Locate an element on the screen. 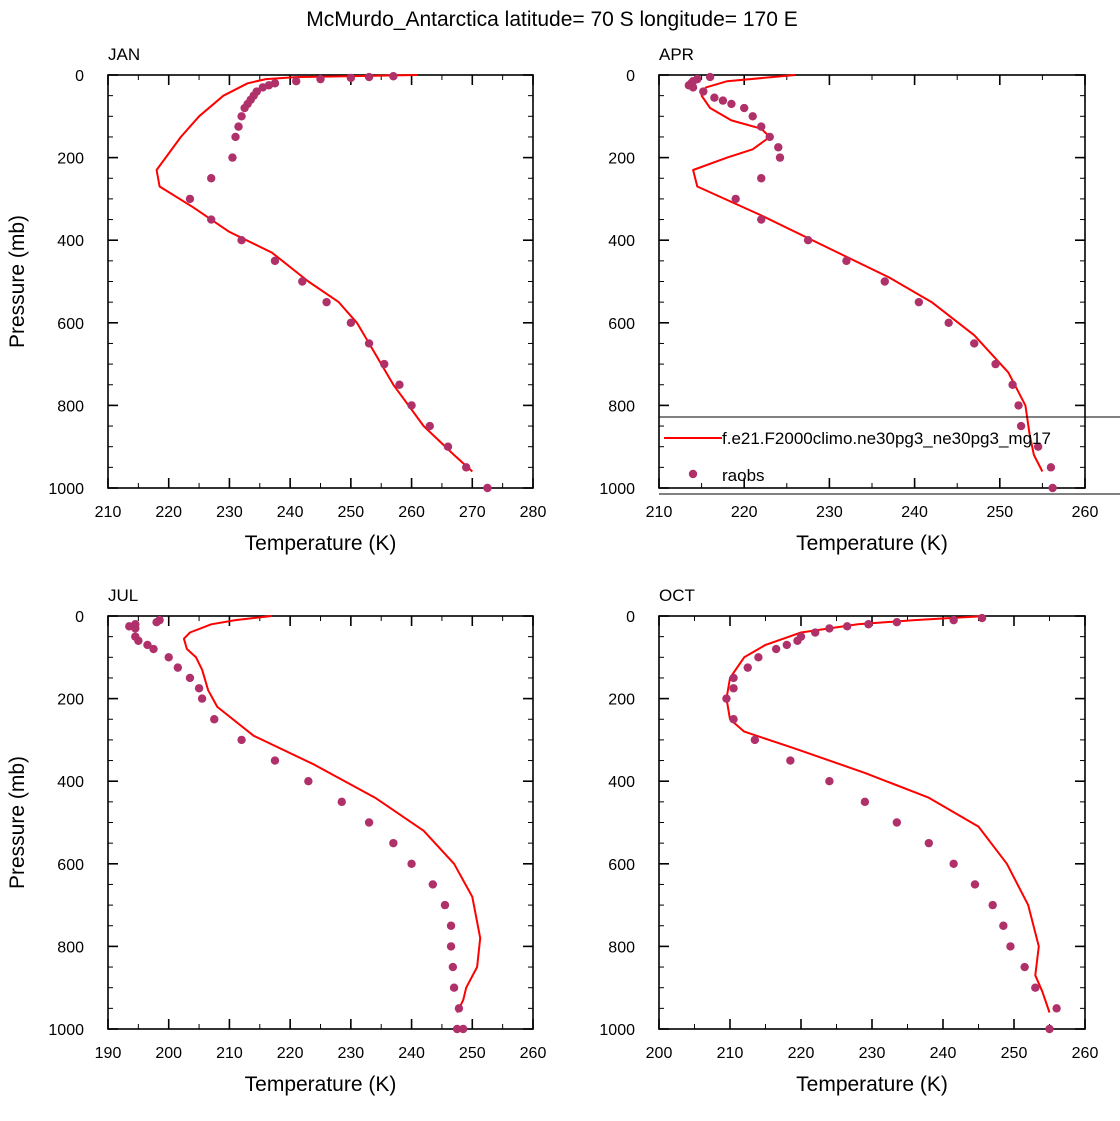  x-tick-label: 240 is located at coordinates (290, 512).